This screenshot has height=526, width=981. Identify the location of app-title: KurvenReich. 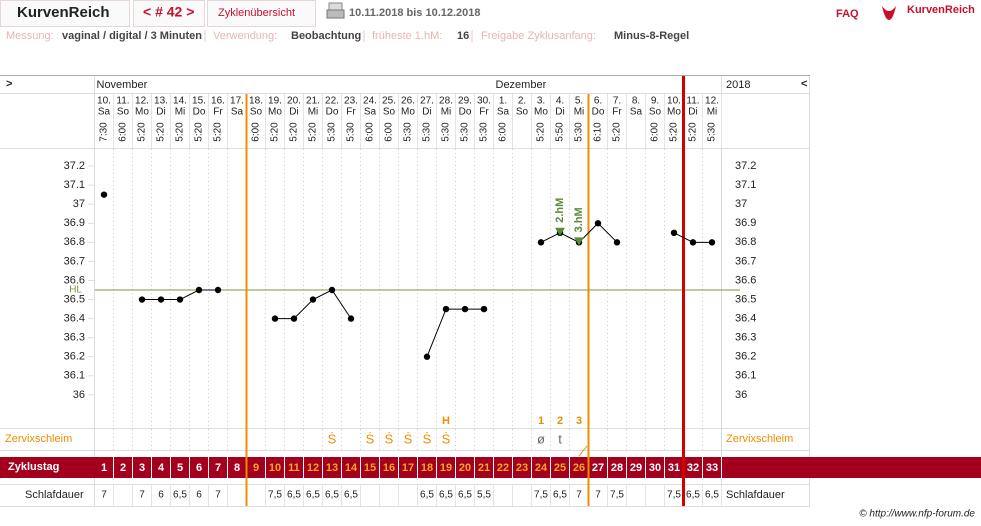
(63, 12).